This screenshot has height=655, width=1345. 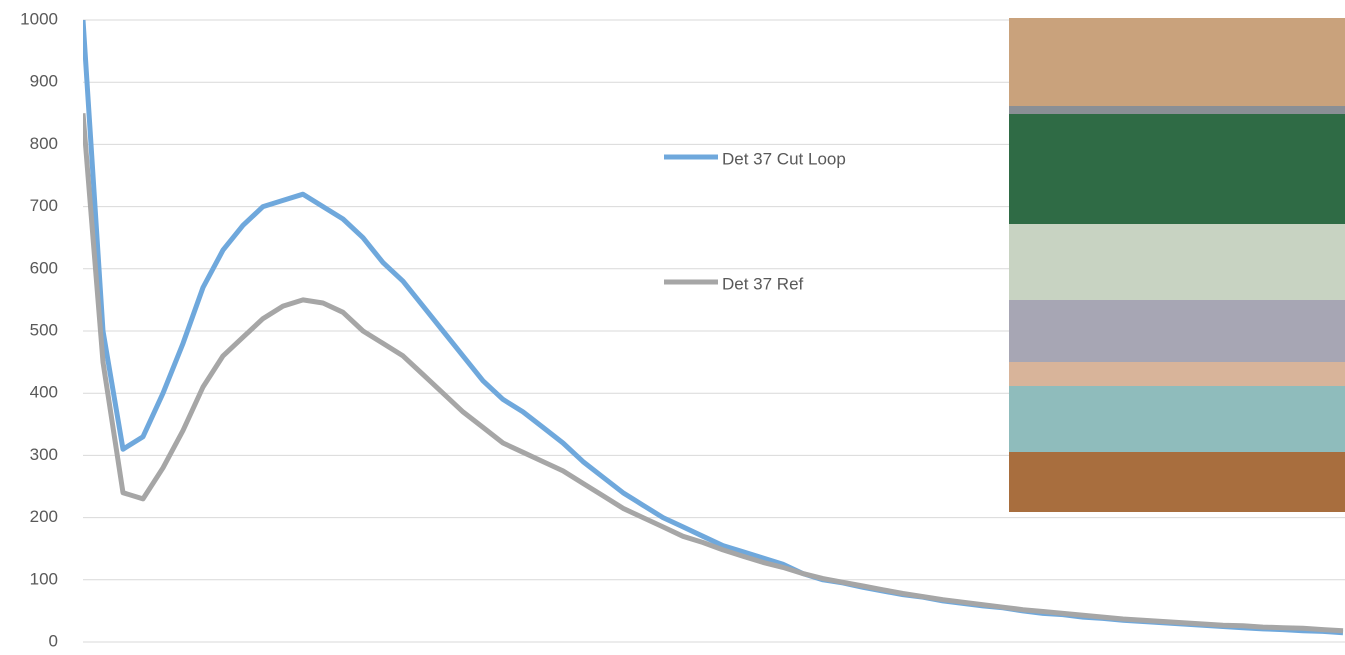 What do you see at coordinates (44, 81) in the screenshot?
I see `y-tick-label: 900` at bounding box center [44, 81].